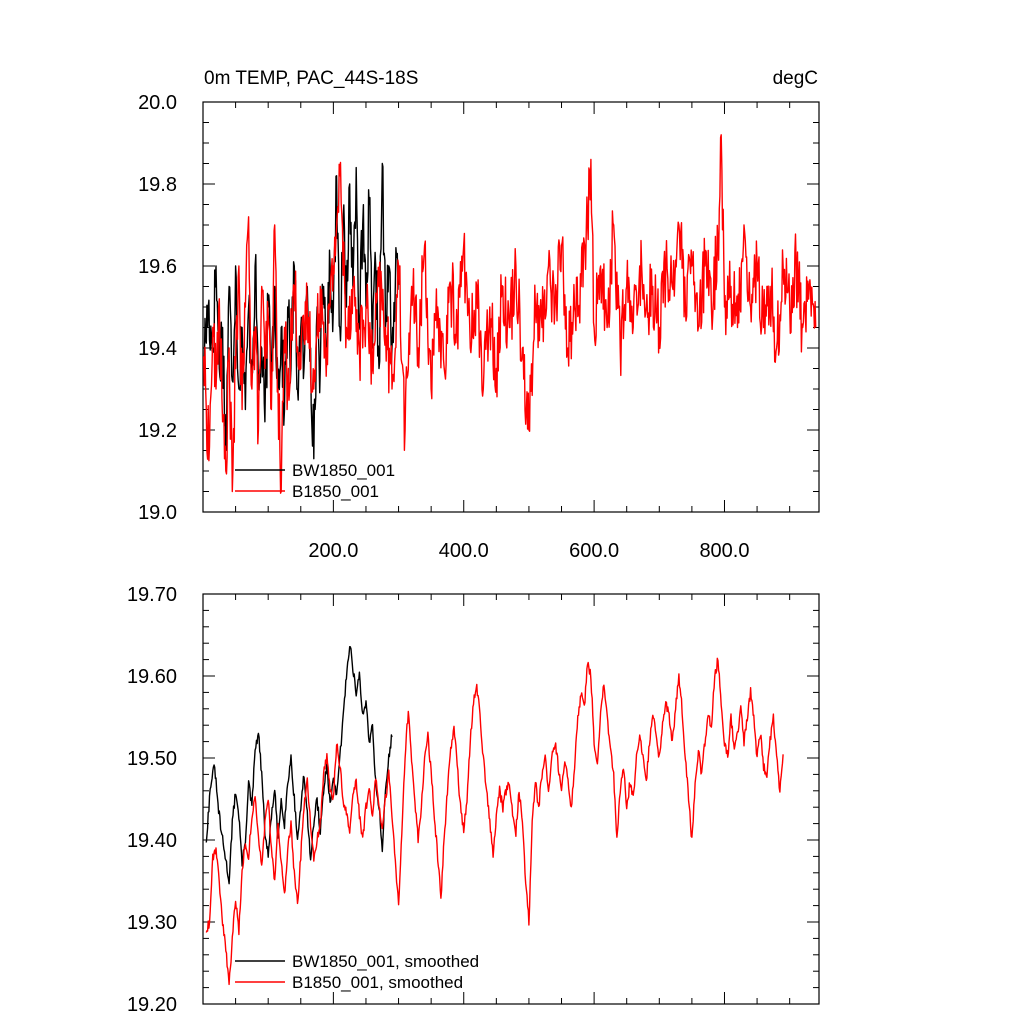 The image size is (1024, 1024). What do you see at coordinates (724, 551) in the screenshot?
I see `top-x-tick-label: 800.0` at bounding box center [724, 551].